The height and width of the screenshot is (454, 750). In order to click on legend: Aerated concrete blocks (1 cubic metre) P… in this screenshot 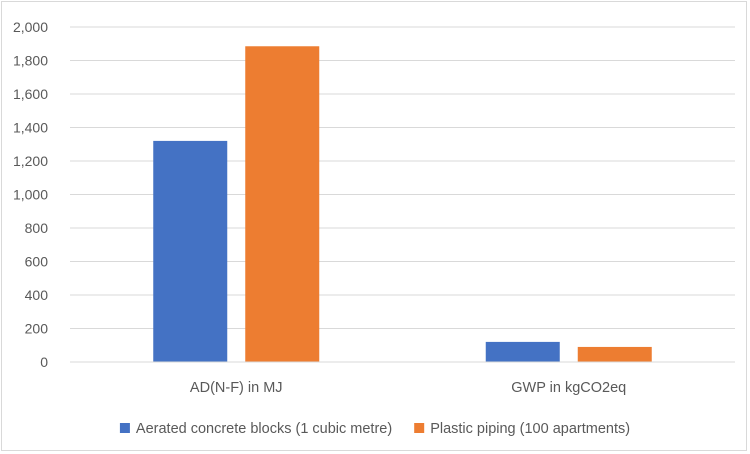, I will do `click(374, 429)`.